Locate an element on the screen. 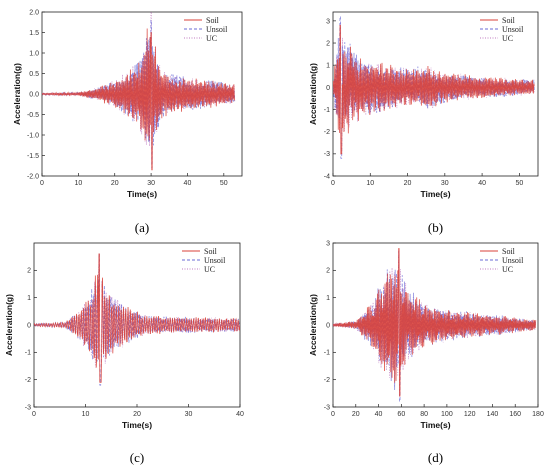 The width and height of the screenshot is (550, 472). y-tick-label: 0.0 is located at coordinates (34, 94).